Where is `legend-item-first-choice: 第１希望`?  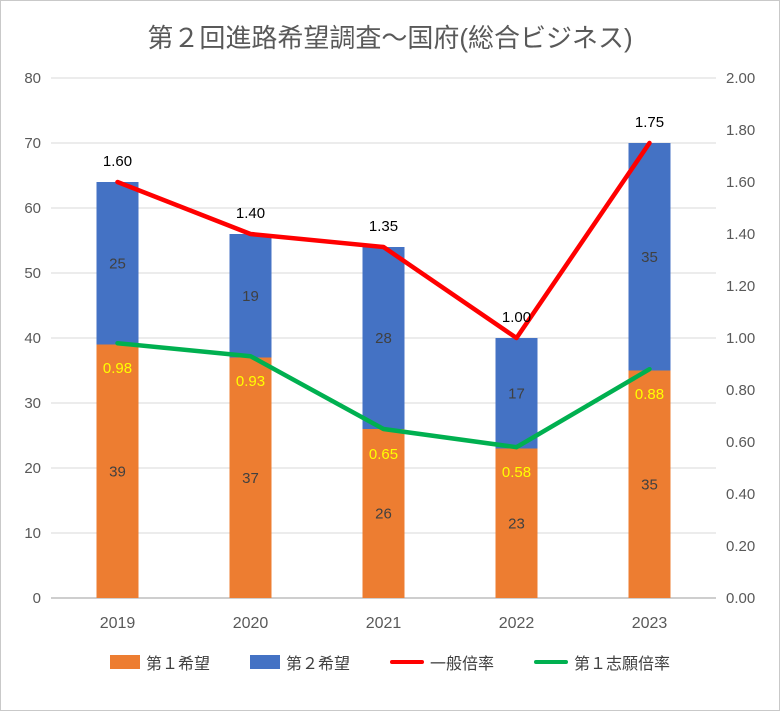
legend-item-first-choice: 第１希望 is located at coordinates (159, 662).